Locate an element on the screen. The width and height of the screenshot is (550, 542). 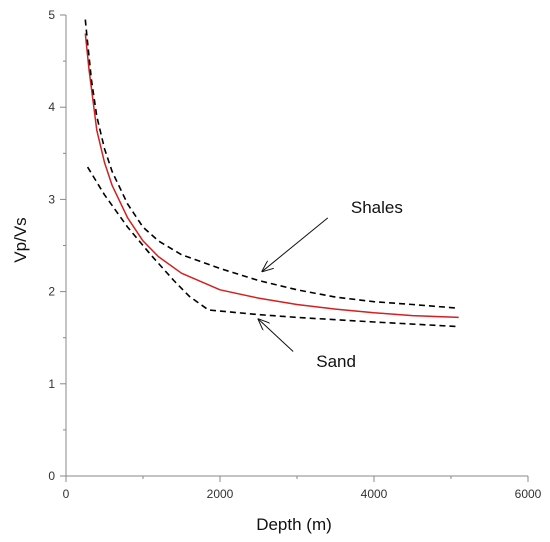
y-tick-label: 2 is located at coordinates (51, 292).